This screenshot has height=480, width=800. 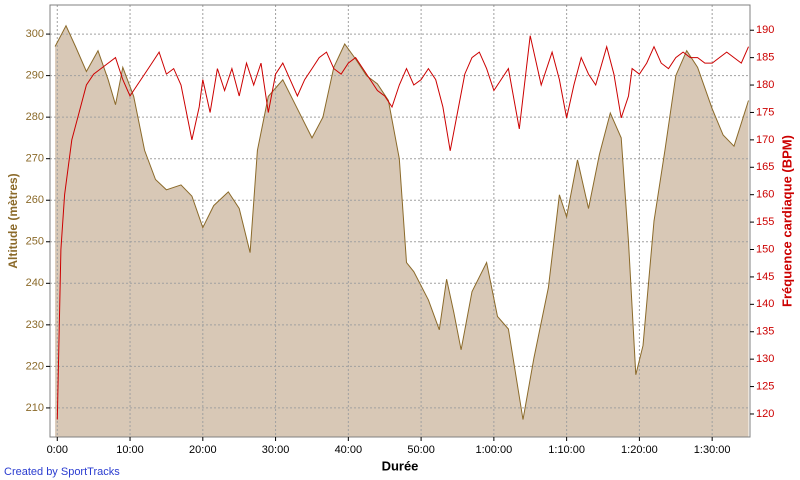 I want to click on y2-tick-label: 120, so click(x=765, y=414).